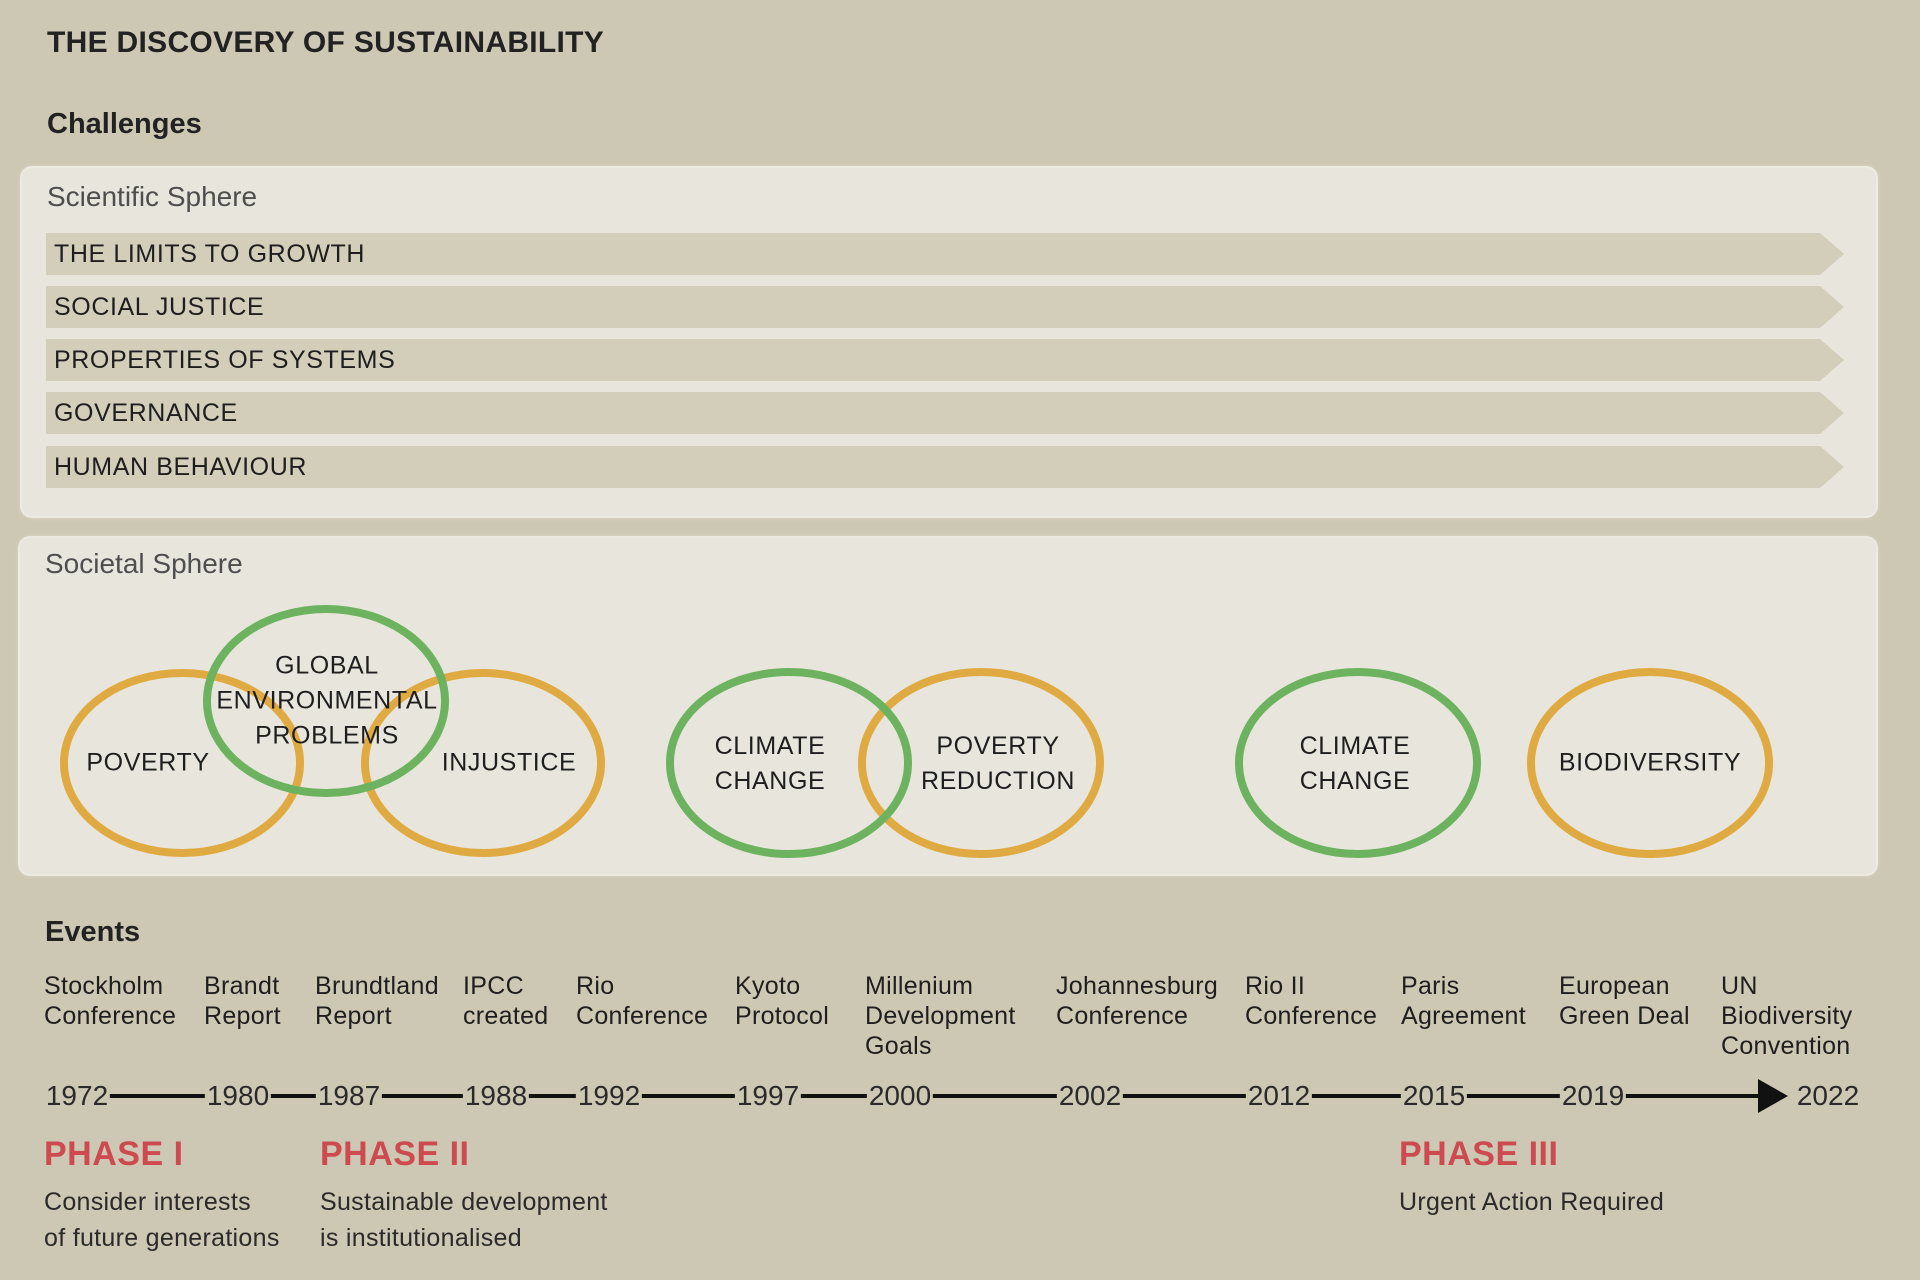  Describe the element at coordinates (1434, 1095) in the screenshot. I see `timeline-year-2015: 2015` at that location.